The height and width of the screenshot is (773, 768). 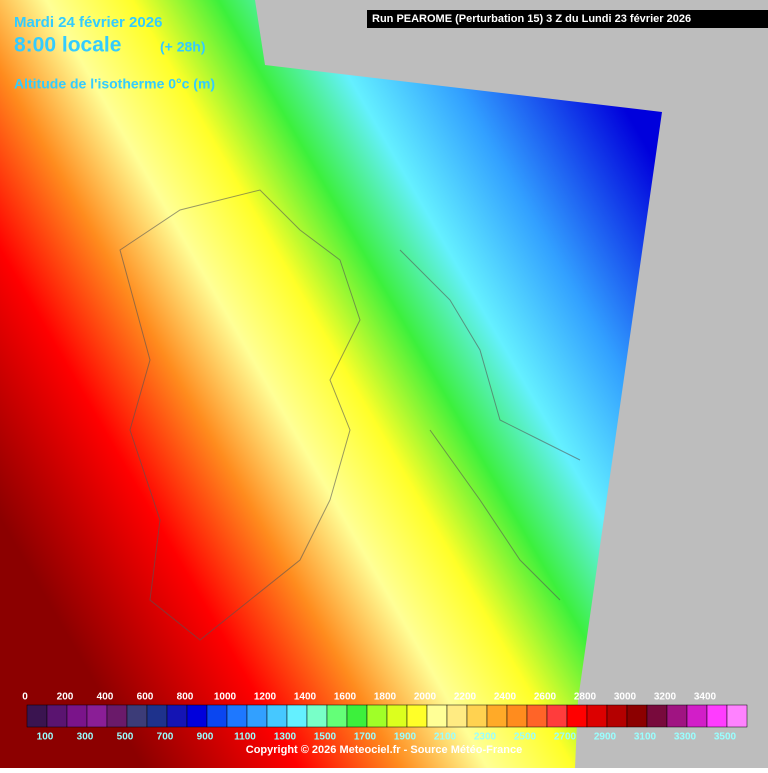 I want to click on legend-label: 500, so click(x=125, y=737).